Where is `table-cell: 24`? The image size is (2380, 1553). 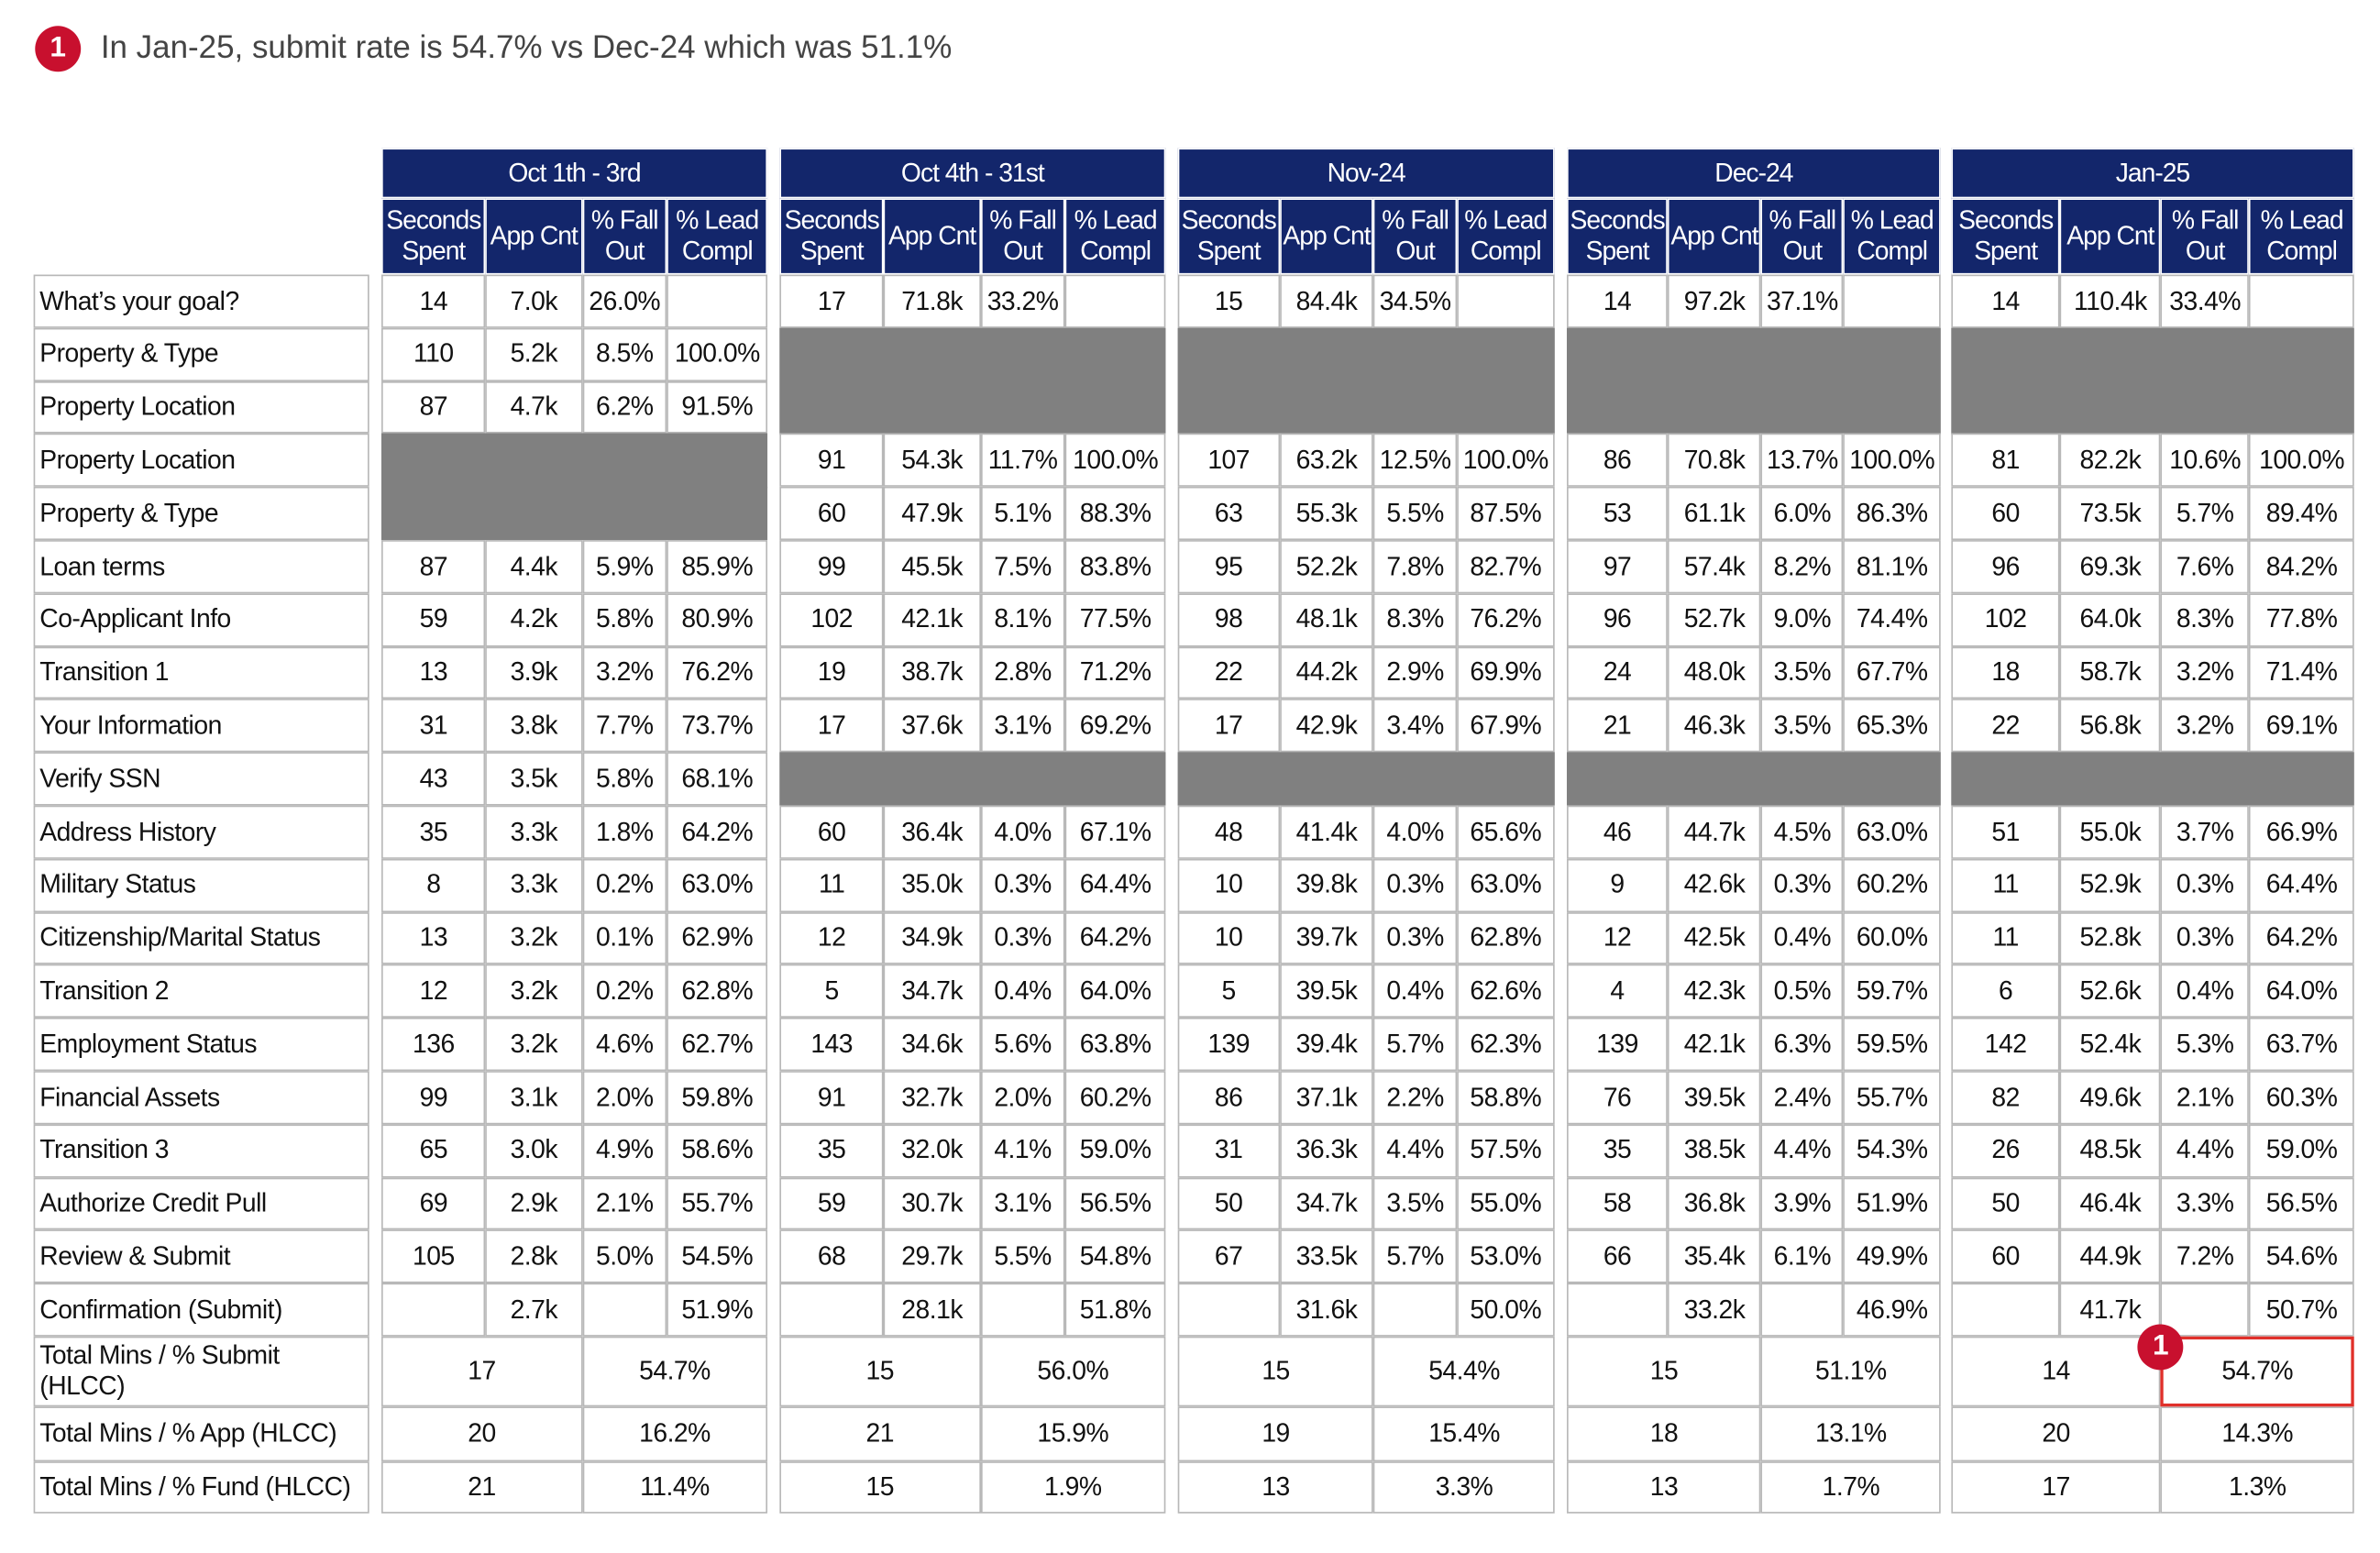 table-cell: 24 is located at coordinates (1618, 672).